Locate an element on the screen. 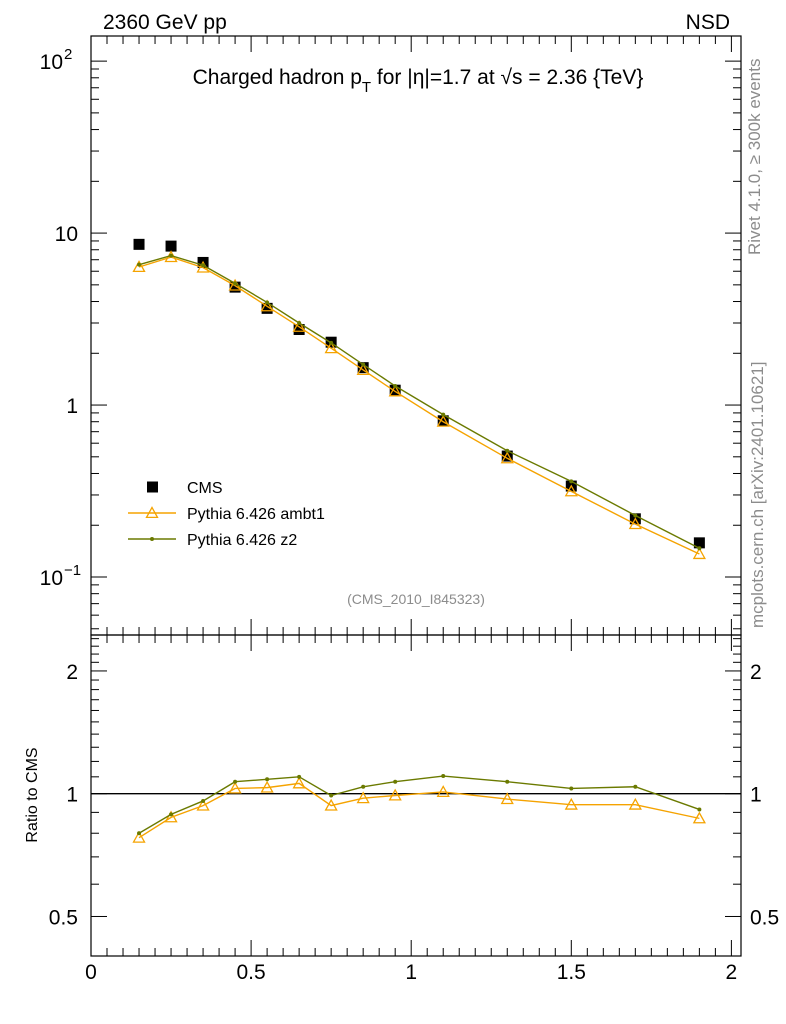 The height and width of the screenshot is (1024, 786). x-tick-label: 0 is located at coordinates (91, 972).